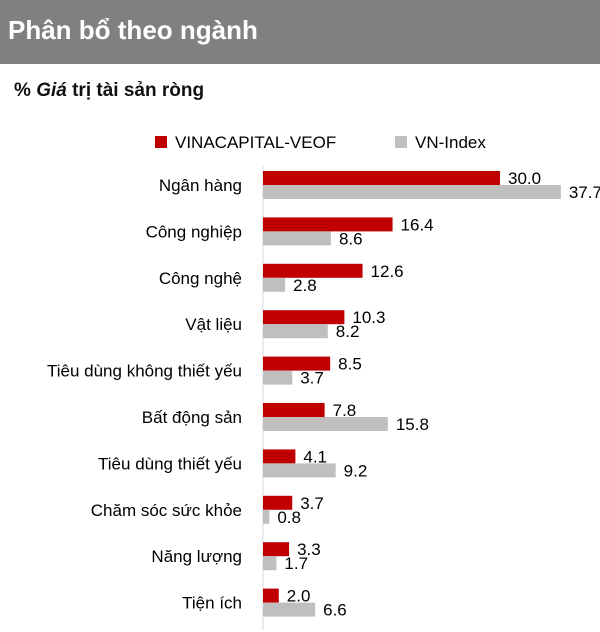 This screenshot has height=632, width=600. I want to click on bar-vinacapital-veof-cham-soc-suc-khoe, so click(278, 502).